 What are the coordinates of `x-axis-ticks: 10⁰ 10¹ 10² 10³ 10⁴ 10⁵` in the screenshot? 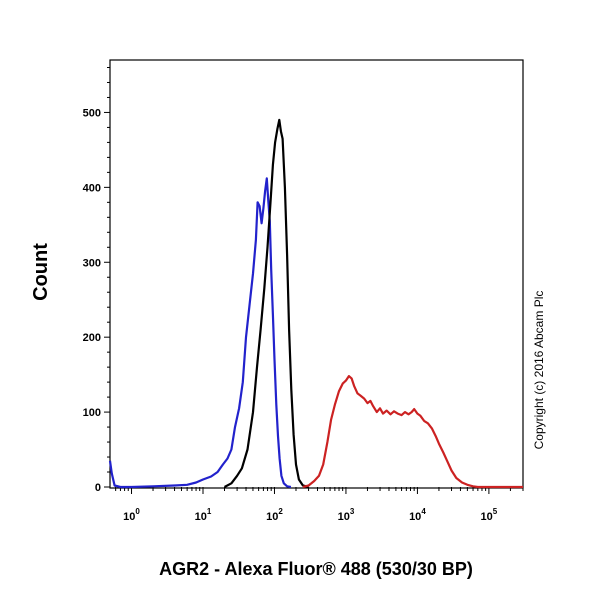 It's located at (319, 505).